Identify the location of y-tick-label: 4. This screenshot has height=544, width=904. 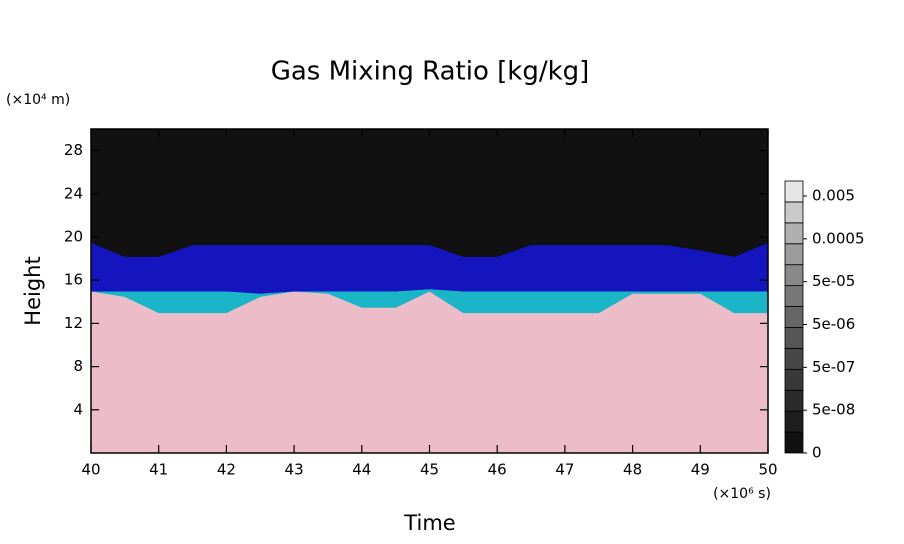
(78, 409).